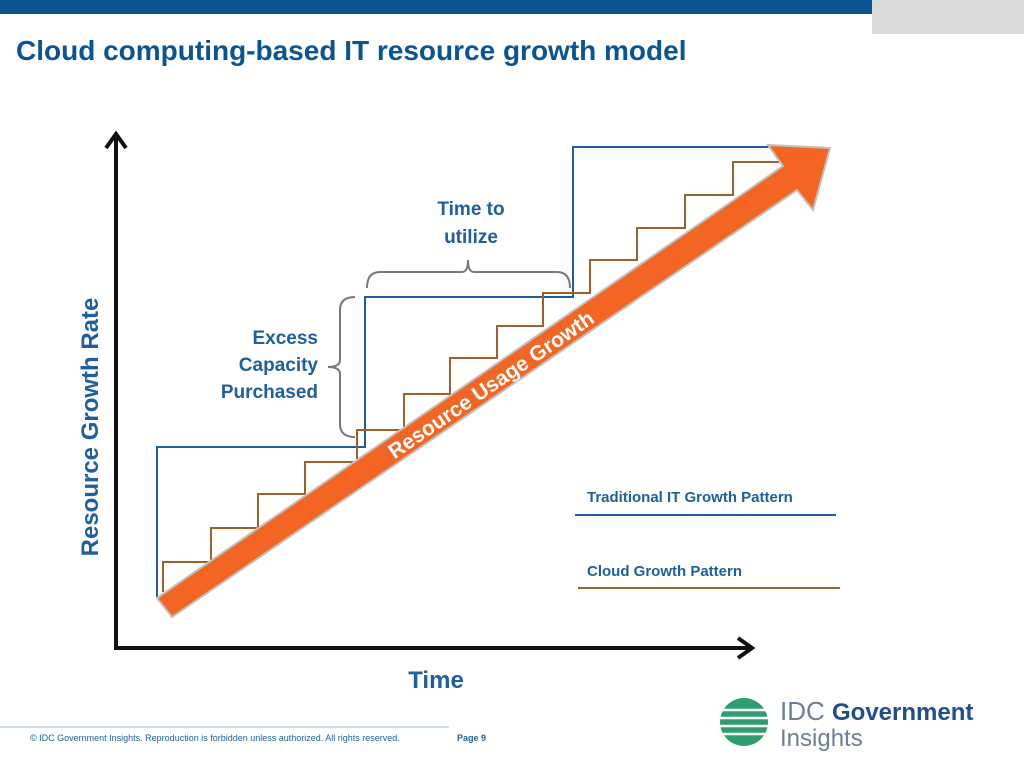  I want to click on logo: IDC Government Insights, so click(845, 724).